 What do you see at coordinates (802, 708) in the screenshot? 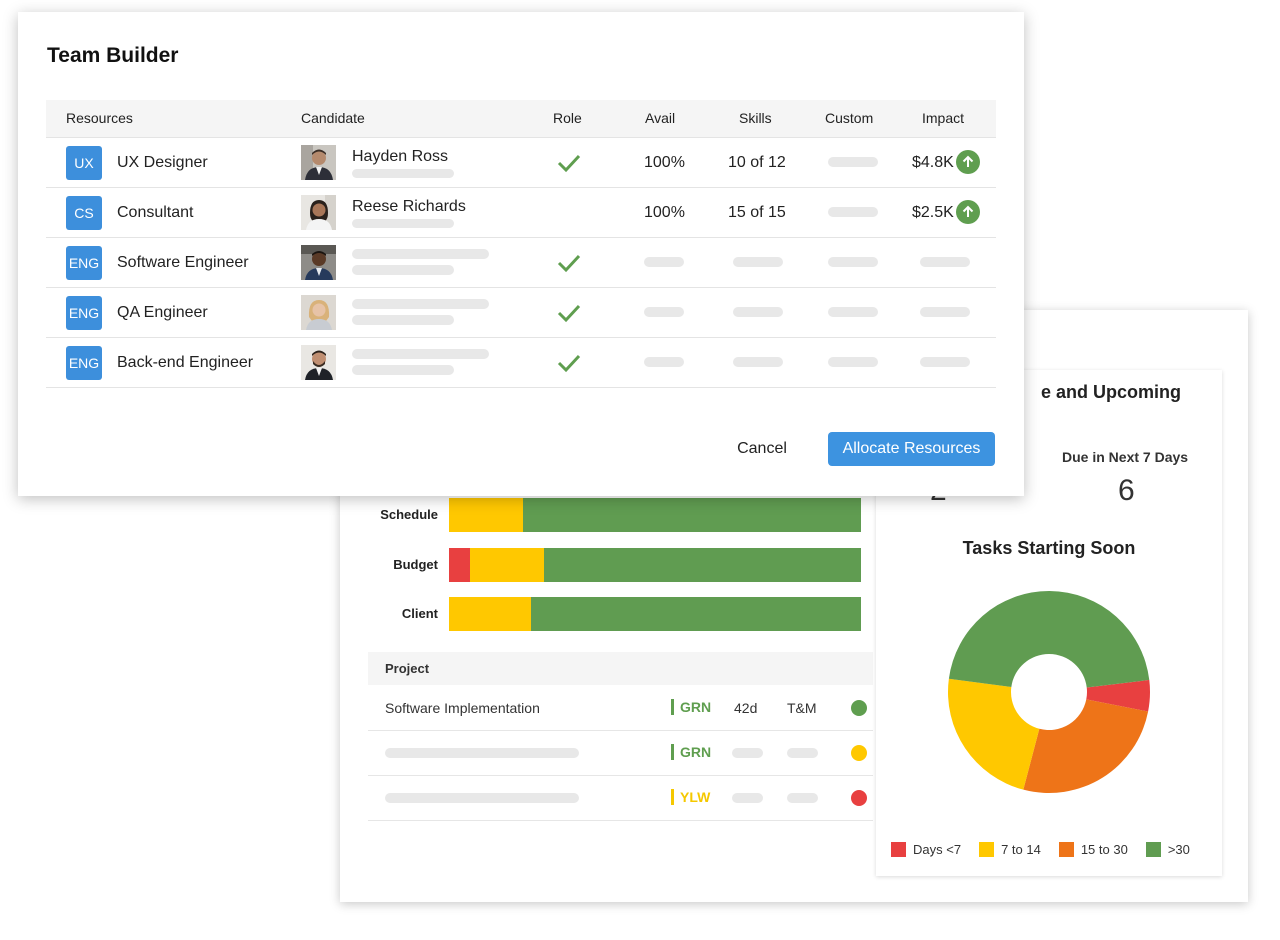
I see `project-type: T&M` at bounding box center [802, 708].